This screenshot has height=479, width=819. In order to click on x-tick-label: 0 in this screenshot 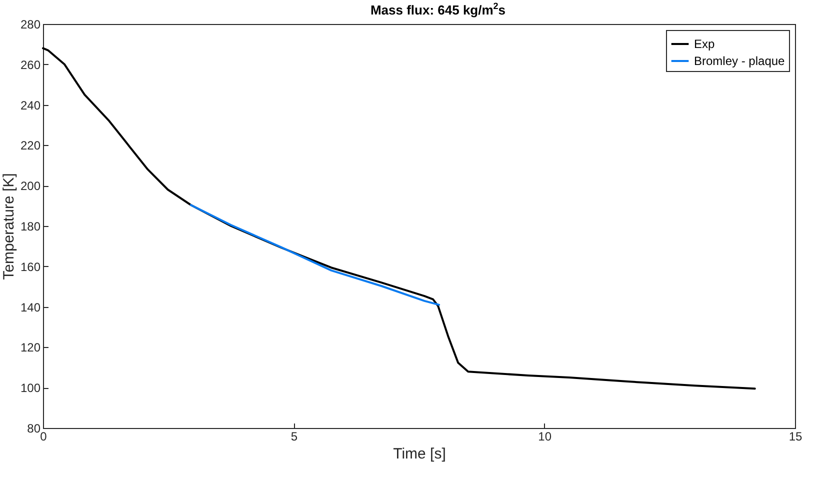, I will do `click(44, 437)`.